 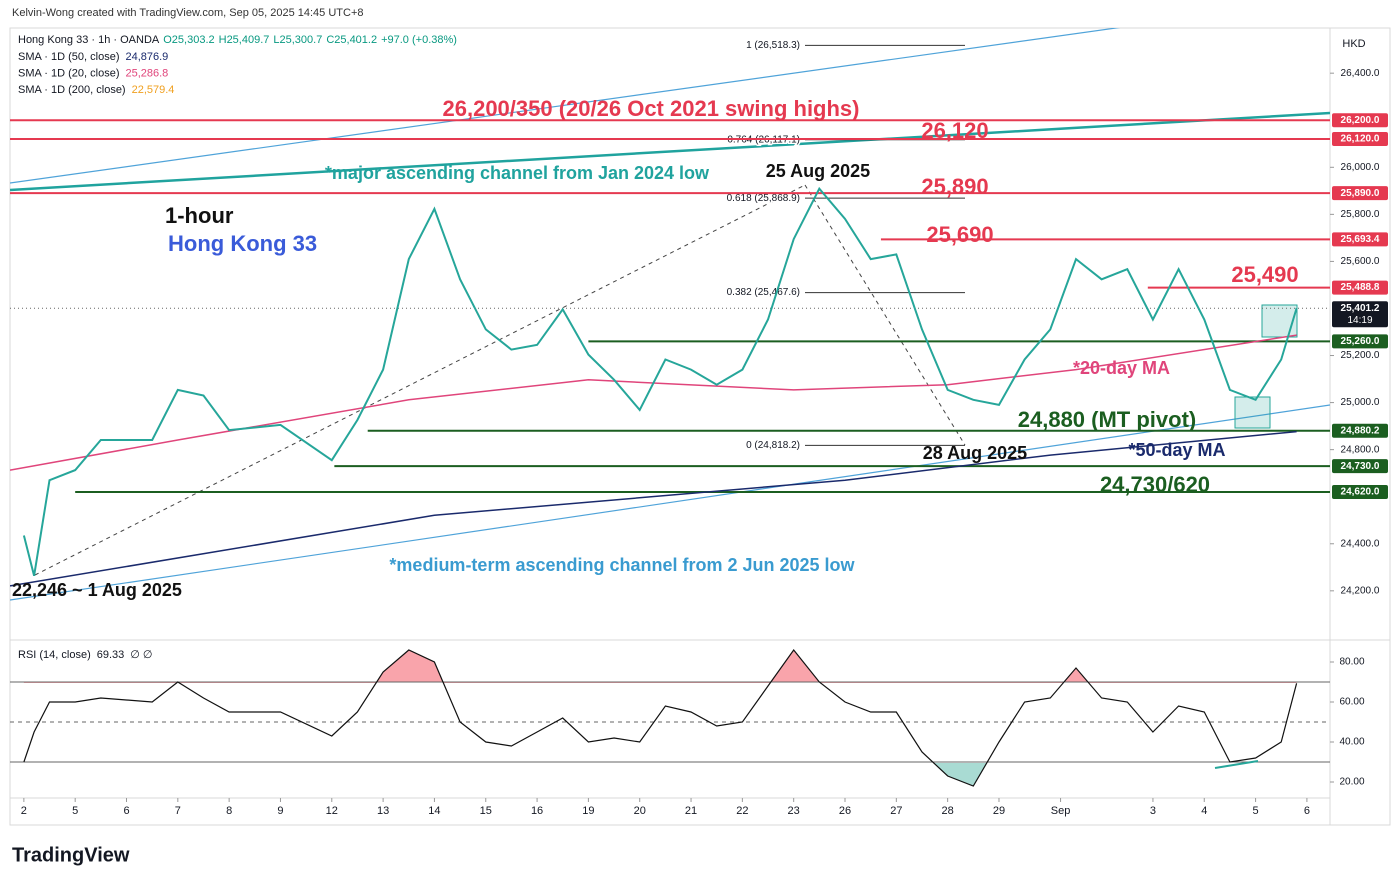 I want to click on x-tick-label: 3, so click(x=1153, y=811).